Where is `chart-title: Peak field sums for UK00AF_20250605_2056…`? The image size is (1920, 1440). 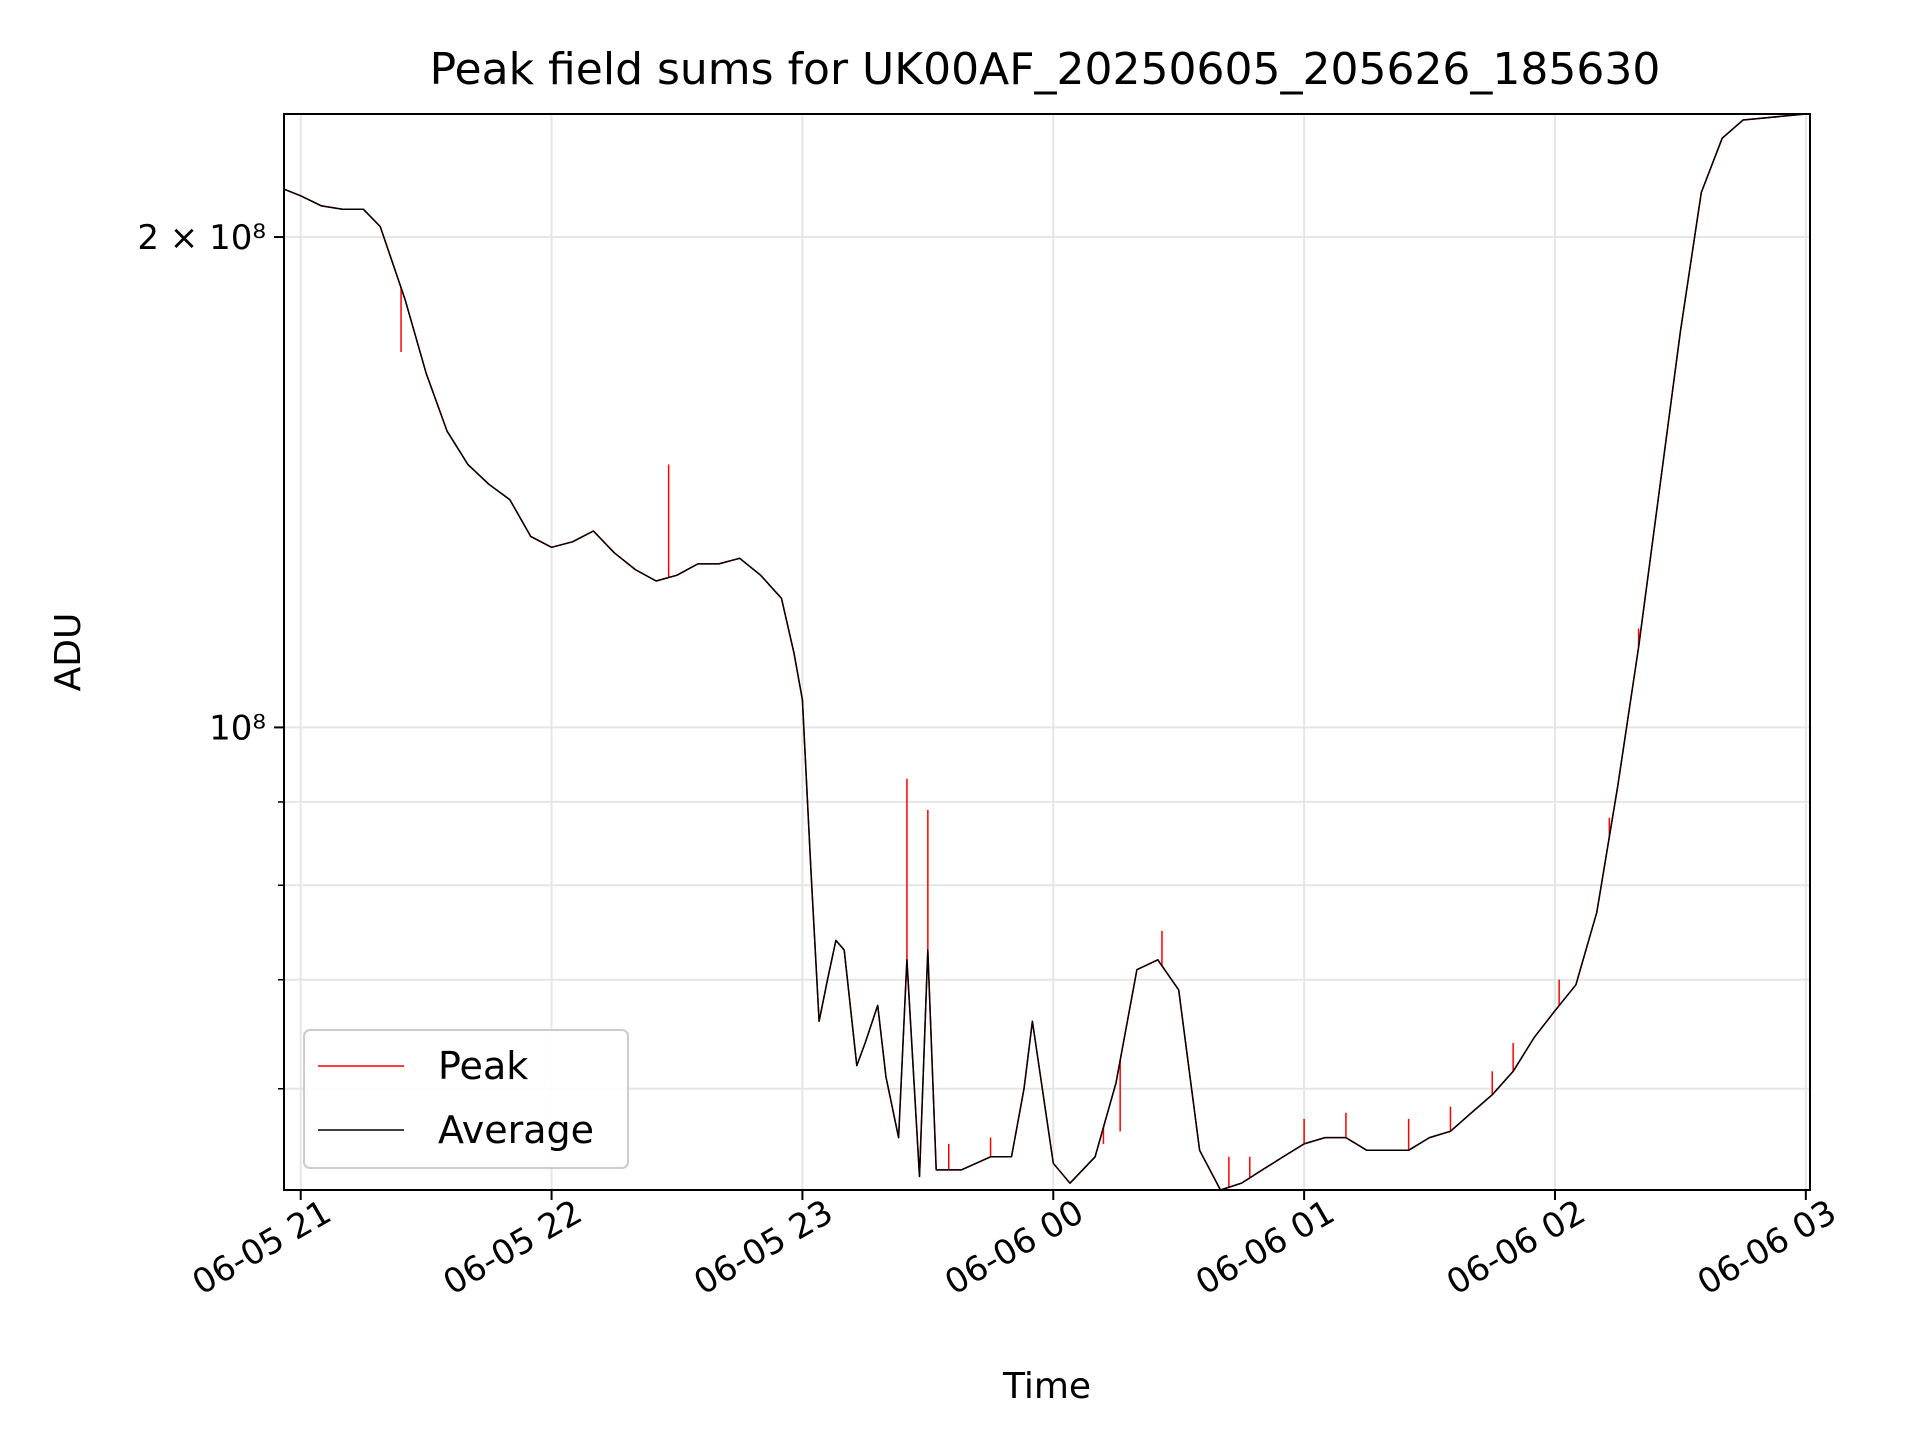
chart-title: Peak field sums for UK00AF_20250605_2056… is located at coordinates (1045, 69).